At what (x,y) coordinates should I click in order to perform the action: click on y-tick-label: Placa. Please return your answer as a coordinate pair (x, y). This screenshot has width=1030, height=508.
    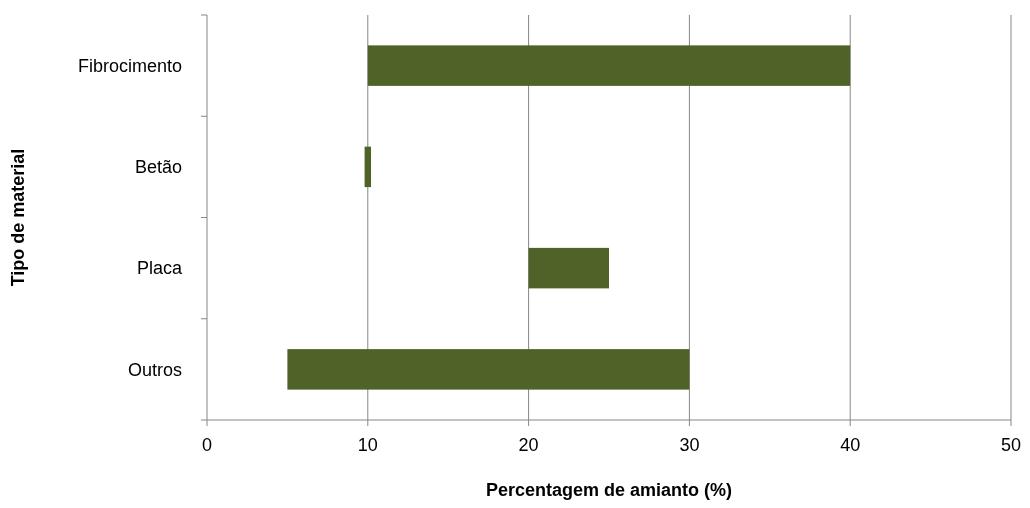
    Looking at the image, I should click on (159, 268).